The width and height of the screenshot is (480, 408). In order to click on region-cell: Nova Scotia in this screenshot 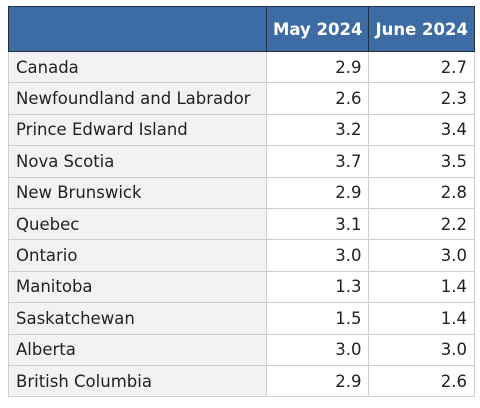, I will do `click(137, 161)`.